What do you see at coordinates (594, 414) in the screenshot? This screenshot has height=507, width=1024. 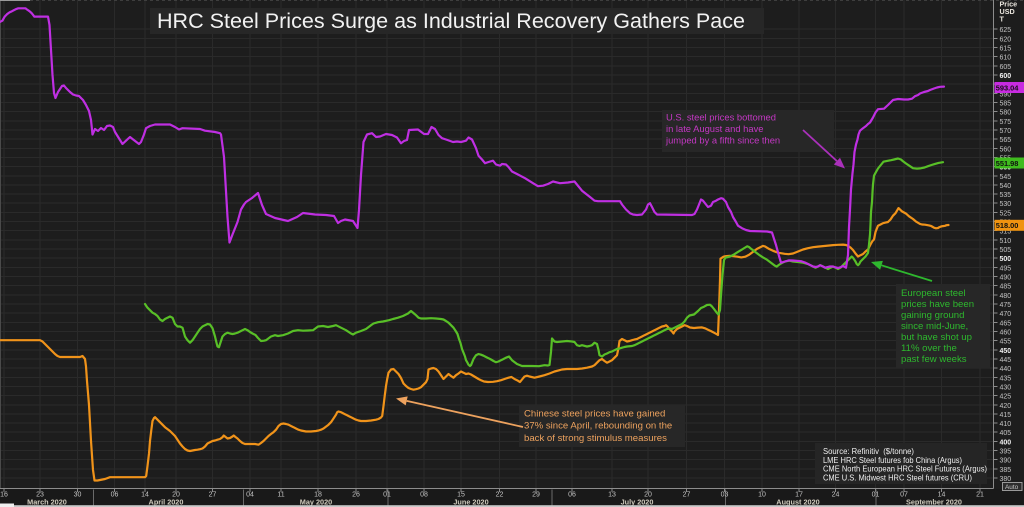 I see `svg-text:Chinese steel prices have gain: Chinese steel prices have gained` at bounding box center [594, 414].